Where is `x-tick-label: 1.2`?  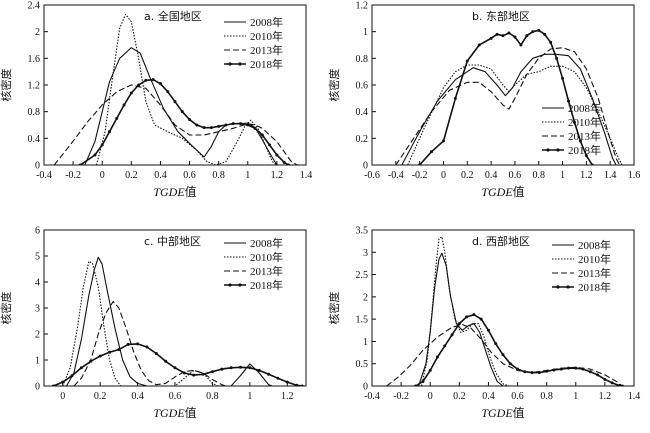 x-tick-label: 1.2 is located at coordinates (287, 396).